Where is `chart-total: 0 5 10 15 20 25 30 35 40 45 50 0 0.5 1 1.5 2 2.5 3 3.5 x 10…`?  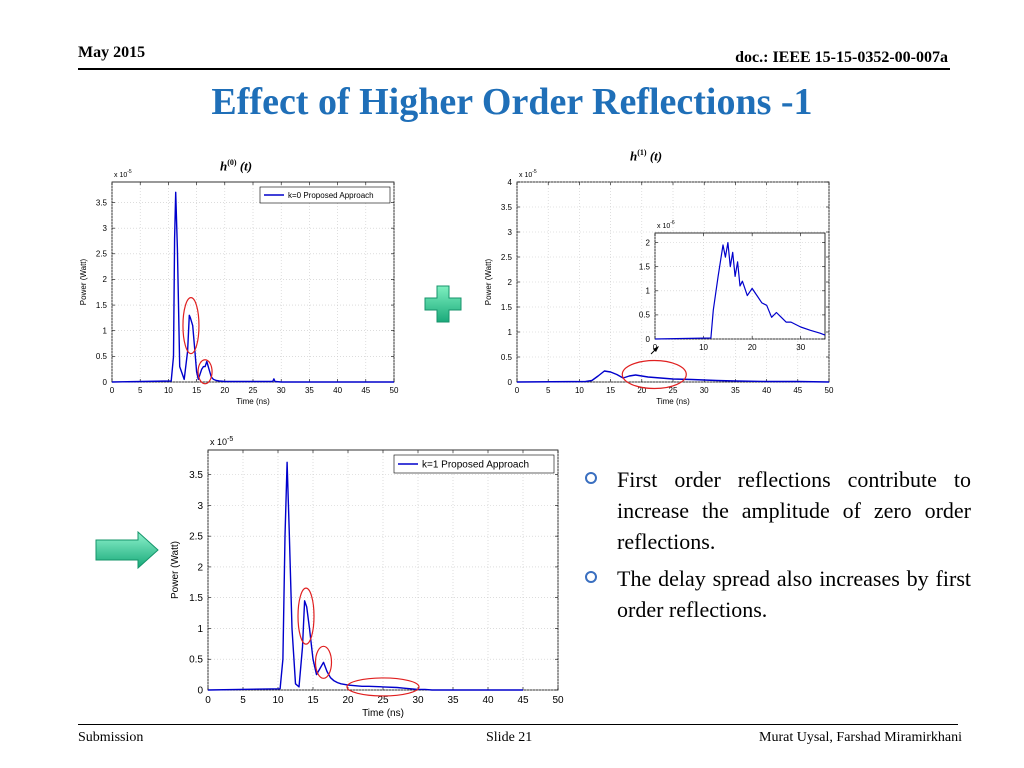 chart-total: 0 5 10 15 20 25 30 35 40 45 50 0 0.5 1 1.5 2 2.5 3 3.5 x 10… is located at coordinates (367, 577).